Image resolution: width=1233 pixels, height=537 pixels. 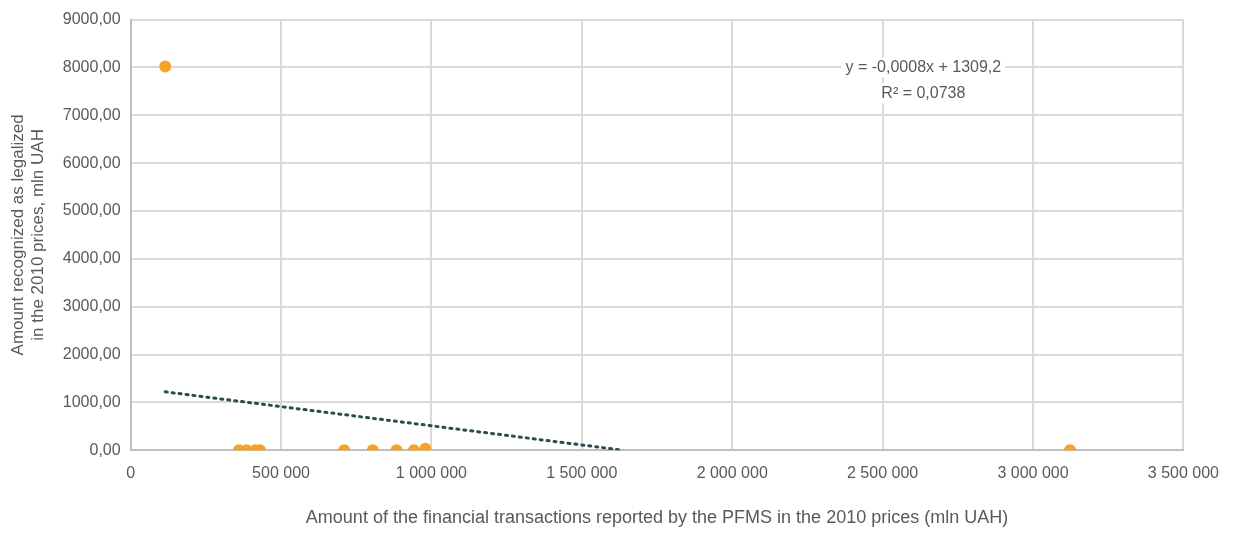 I want to click on y-tick-label: 2000,00, so click(x=91, y=353).